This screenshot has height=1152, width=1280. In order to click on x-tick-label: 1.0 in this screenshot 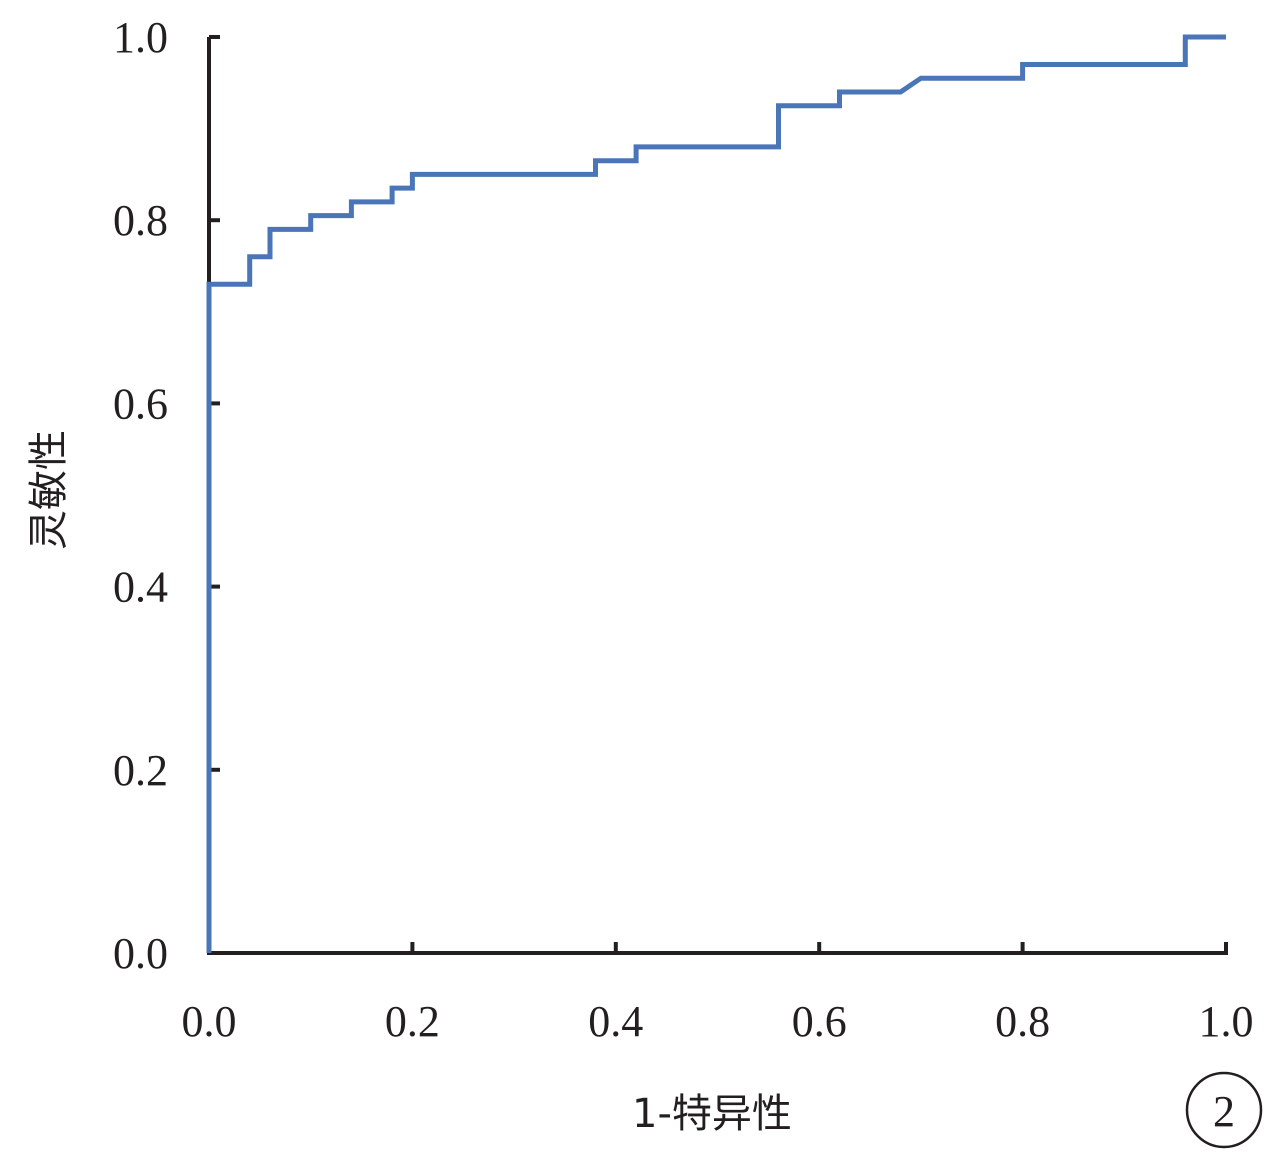, I will do `click(1226, 1021)`.